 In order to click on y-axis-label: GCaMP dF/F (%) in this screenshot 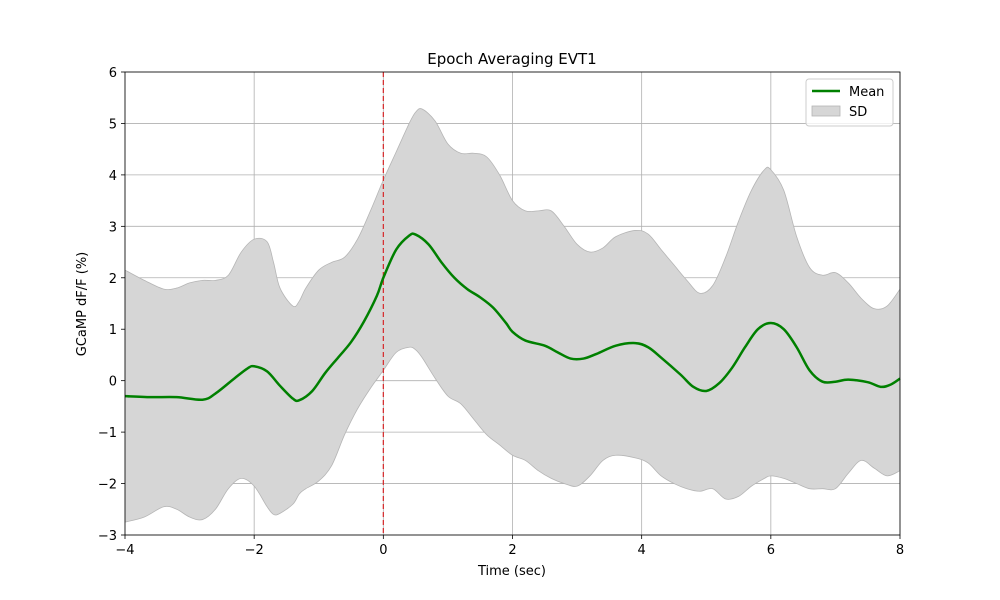, I will do `click(82, 304)`.